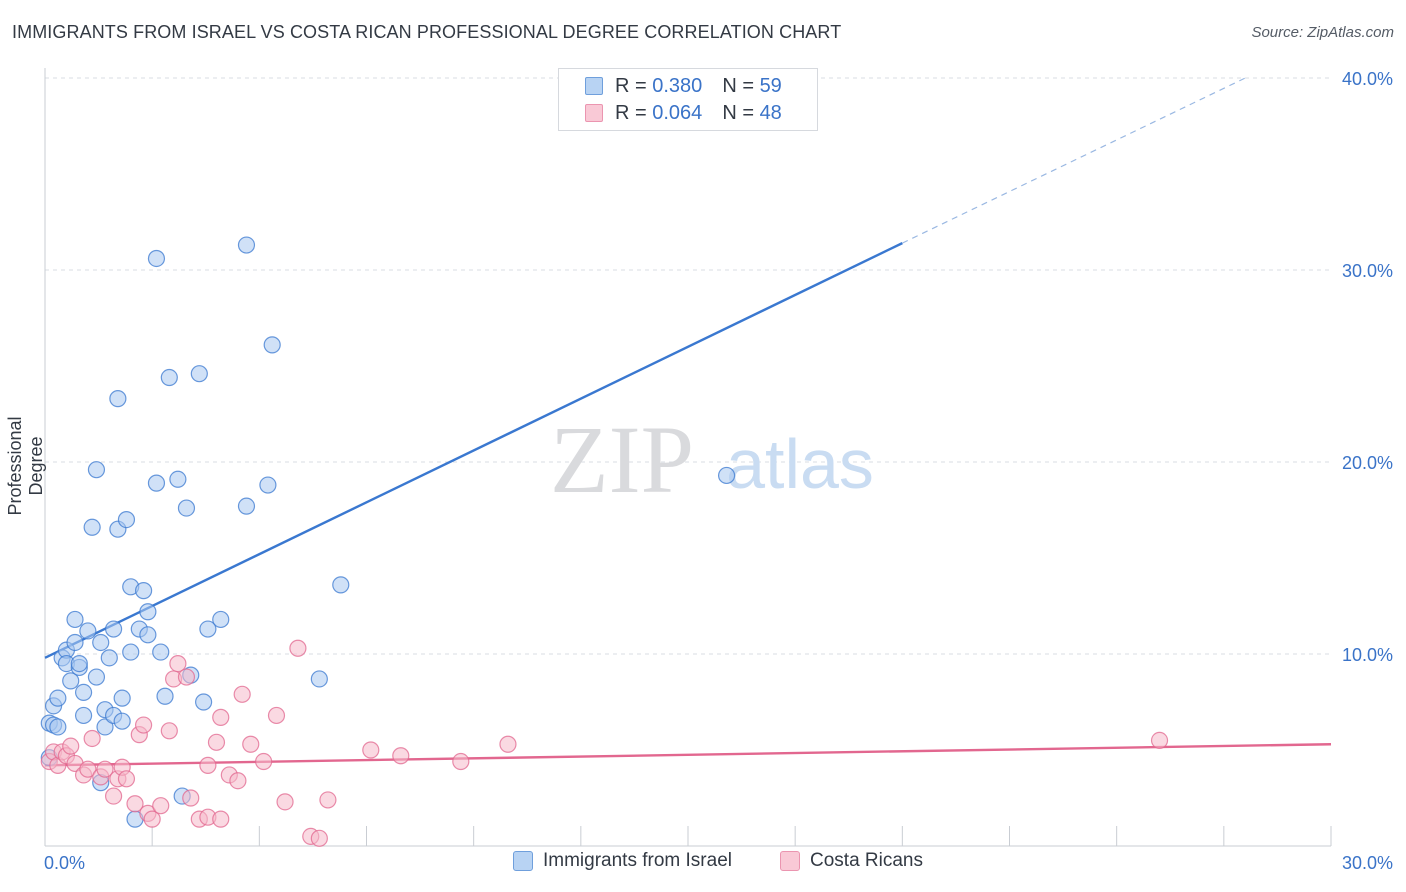 The image size is (1406, 892). Describe the element at coordinates (25, 466) in the screenshot. I see `y-axis-label: Professional Degree` at that location.